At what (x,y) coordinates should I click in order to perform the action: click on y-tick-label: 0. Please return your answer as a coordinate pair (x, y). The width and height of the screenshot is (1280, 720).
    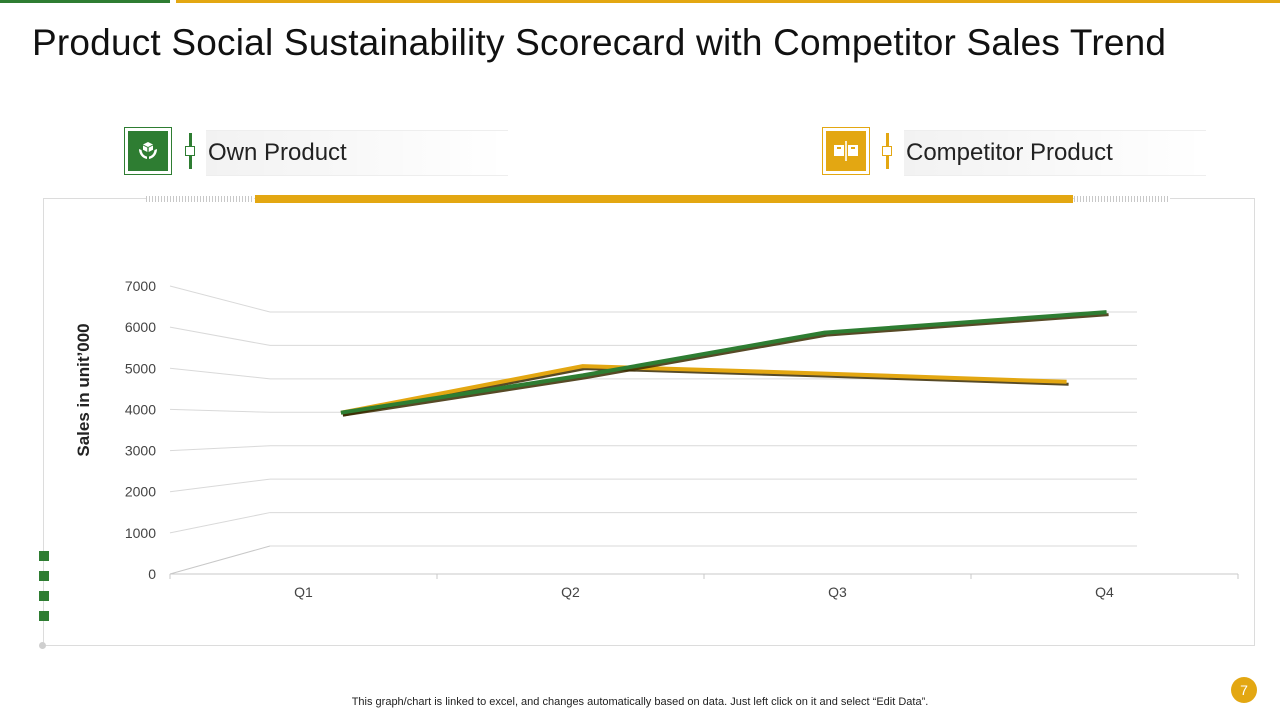
    Looking at the image, I should click on (152, 574).